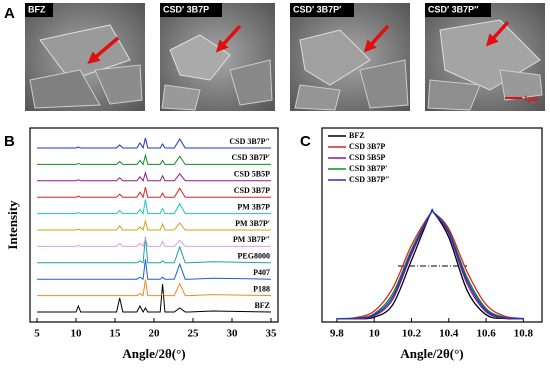 The image size is (550, 370). I want to click on image-label: CSD′ 3B7P′, so click(317, 9).